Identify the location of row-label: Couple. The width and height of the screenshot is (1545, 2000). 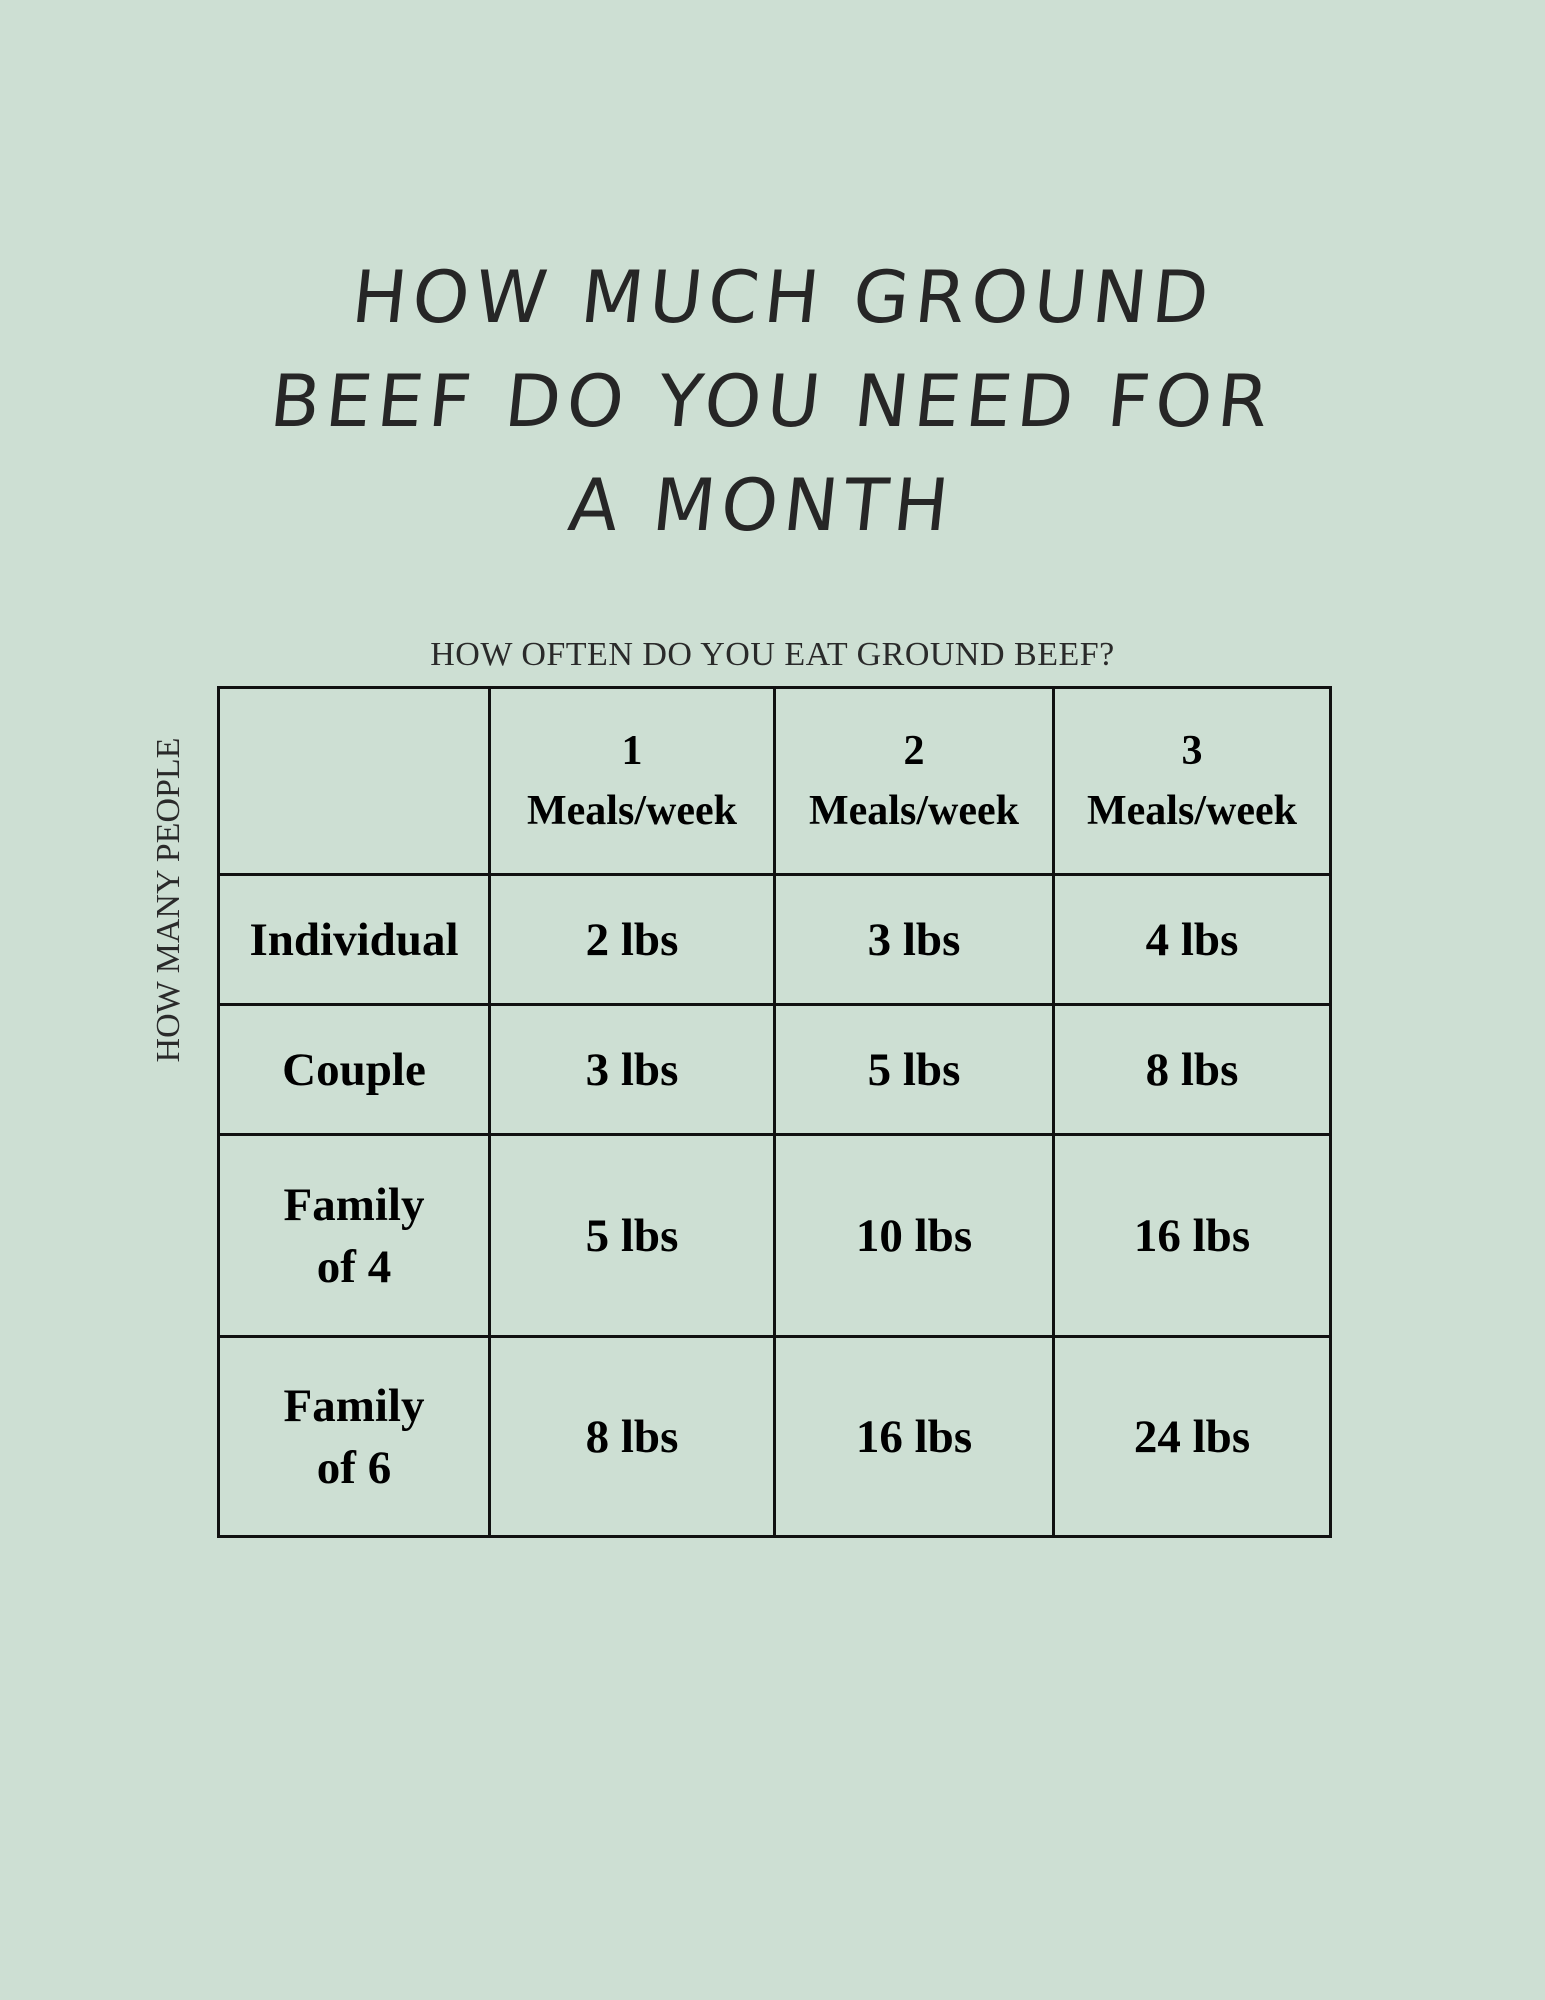
(354, 1069).